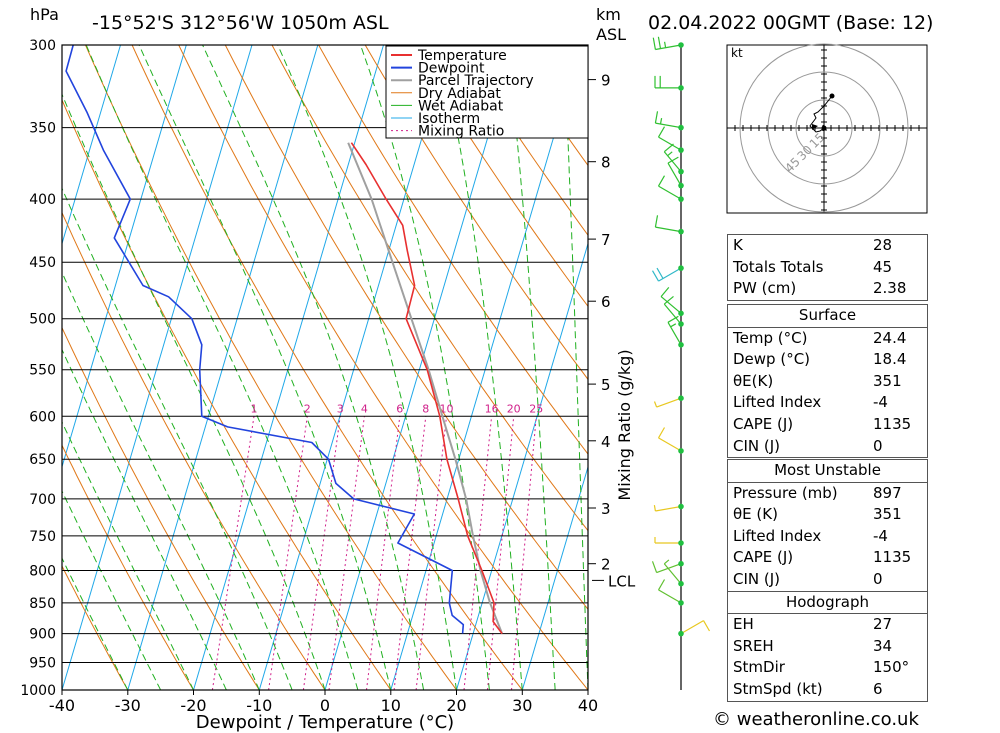 This screenshot has width=1000, height=733. Describe the element at coordinates (364, 408) in the screenshot. I see `mixing-ratio-label: 4` at that location.